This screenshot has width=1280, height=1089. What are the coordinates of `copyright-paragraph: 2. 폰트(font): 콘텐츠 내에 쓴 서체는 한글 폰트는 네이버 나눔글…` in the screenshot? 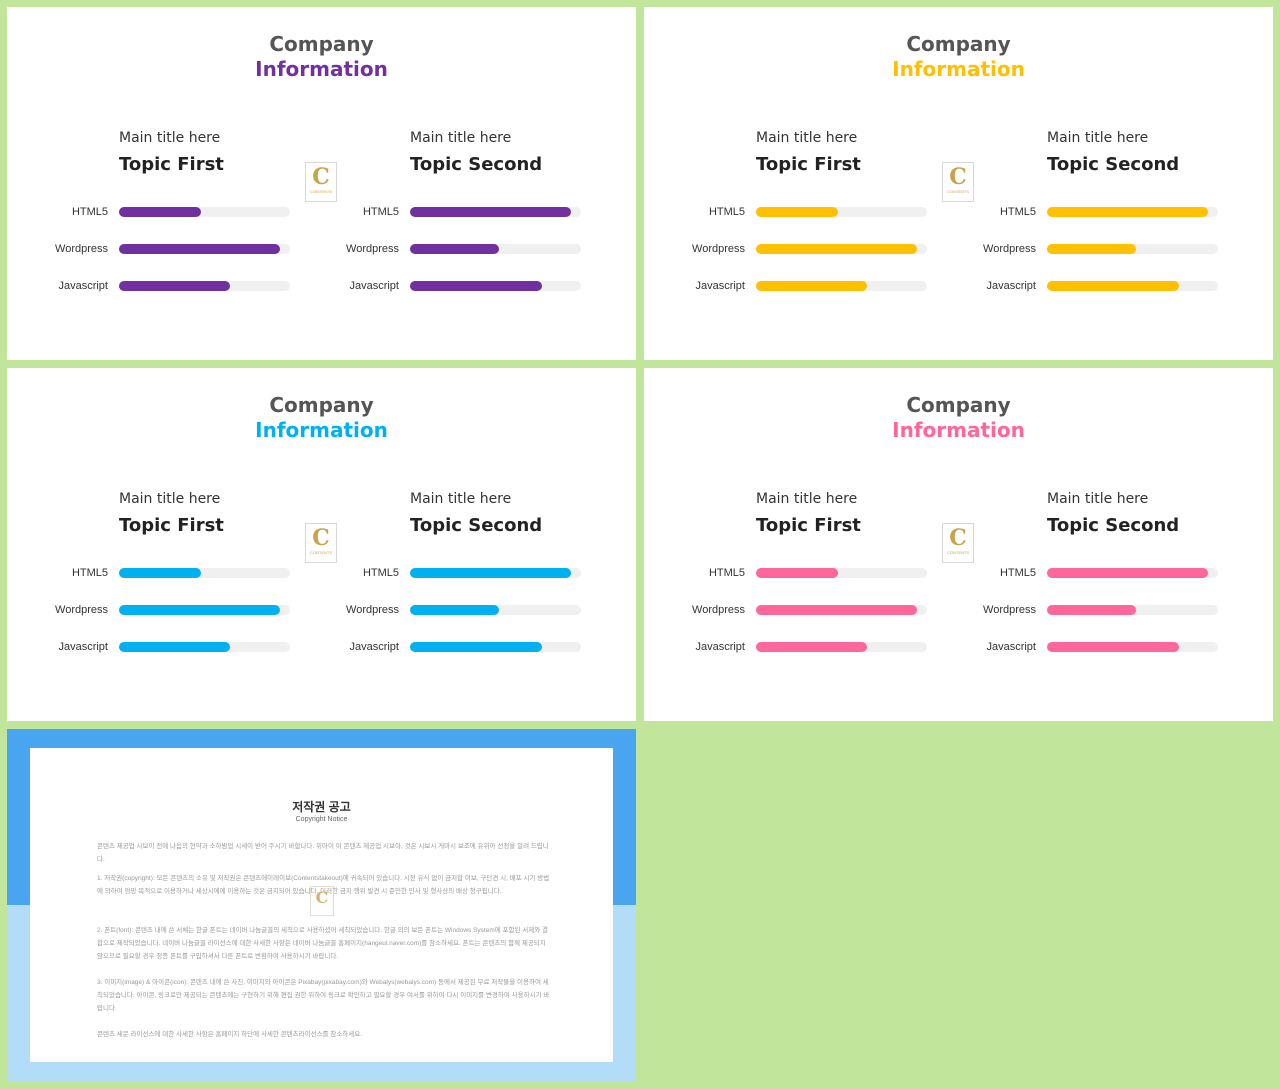 It's located at (323, 943).